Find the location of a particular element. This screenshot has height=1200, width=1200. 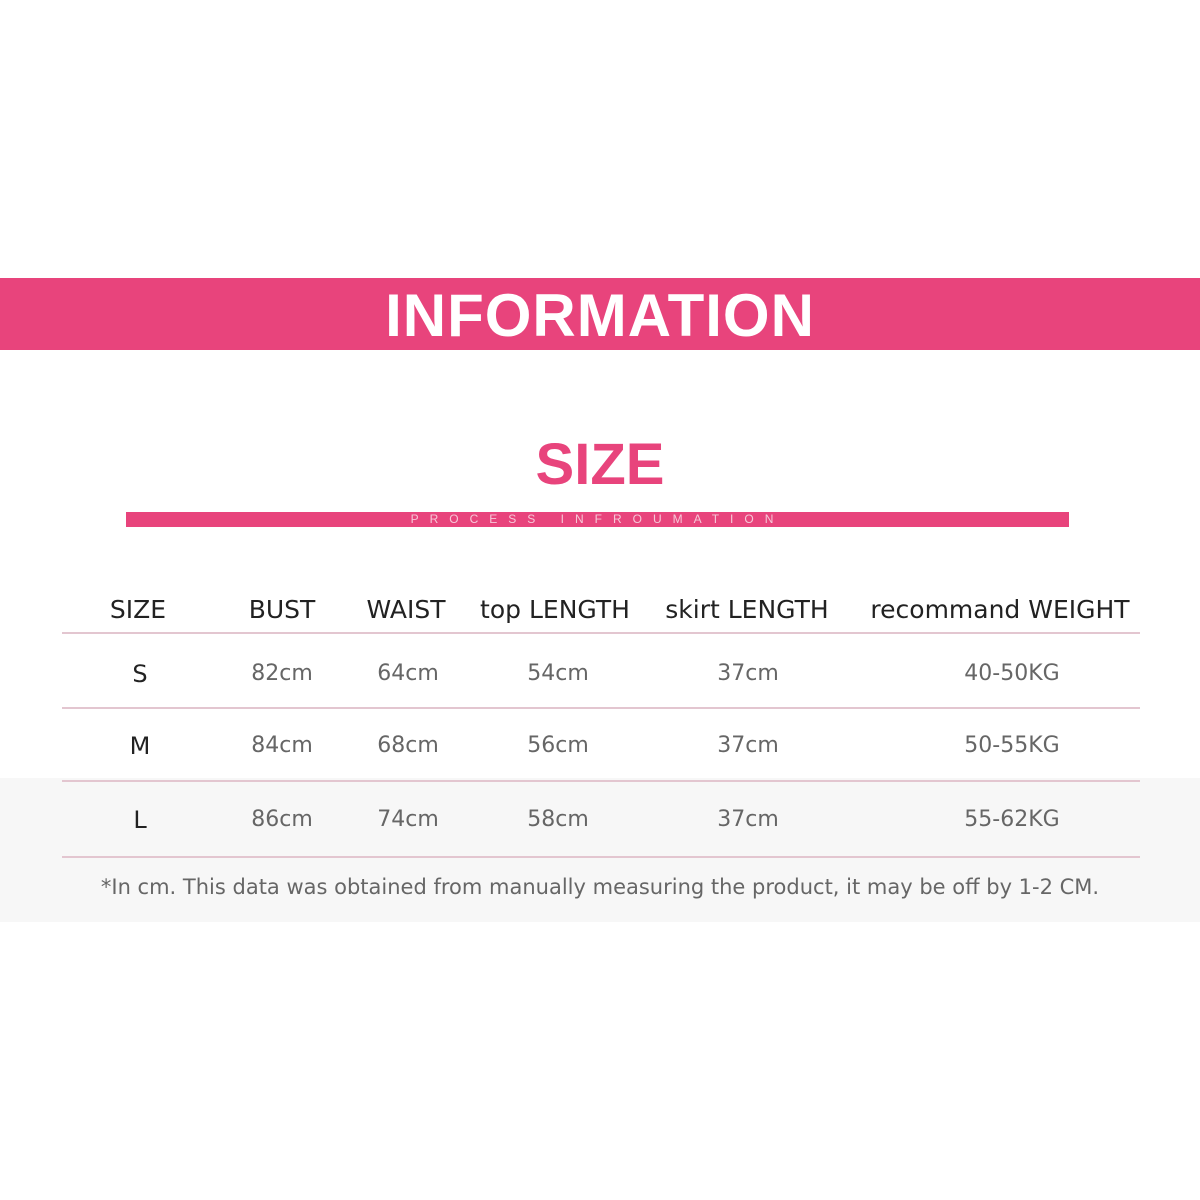

table-cell: 40-50KG is located at coordinates (1012, 673).